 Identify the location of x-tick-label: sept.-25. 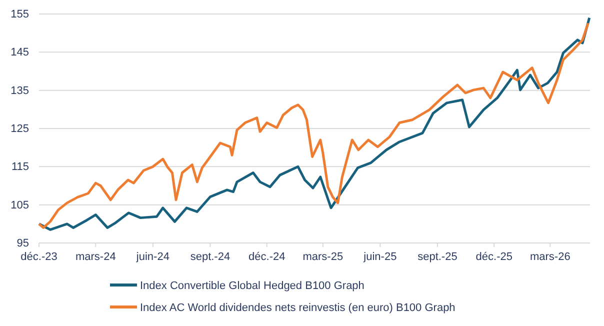
(438, 256).